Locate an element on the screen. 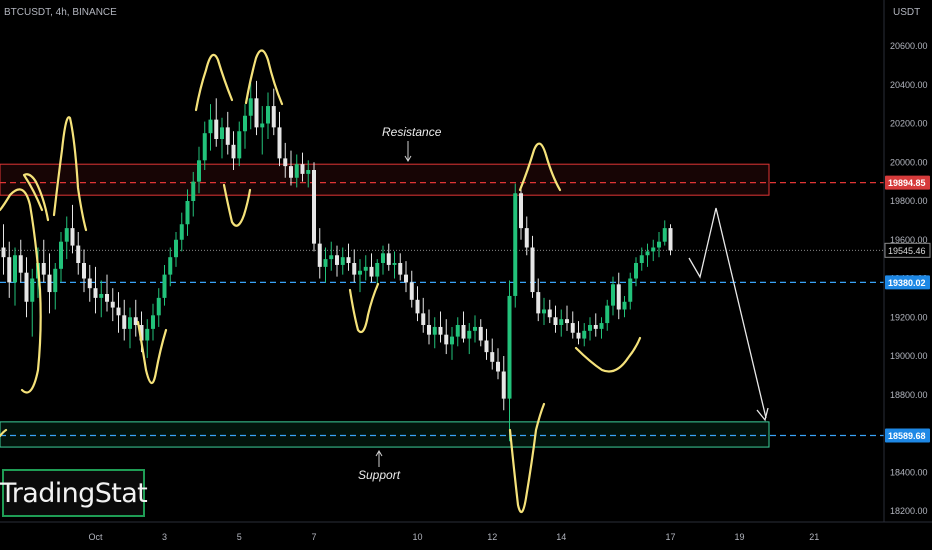 This screenshot has height=550, width=932. current-price-tag-box is located at coordinates (907, 250).